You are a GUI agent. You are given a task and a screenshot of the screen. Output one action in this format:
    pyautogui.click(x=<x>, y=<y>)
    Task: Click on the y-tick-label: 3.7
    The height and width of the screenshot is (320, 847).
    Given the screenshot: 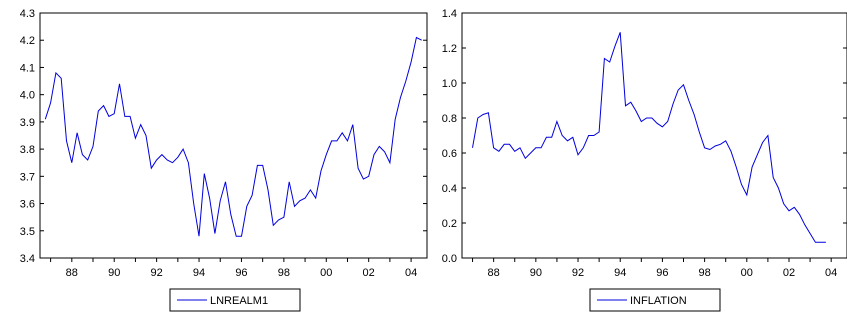 What is the action you would take?
    pyautogui.click(x=27, y=177)
    